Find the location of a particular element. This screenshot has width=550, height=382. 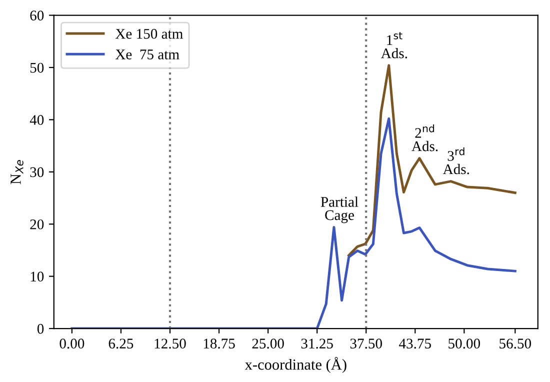

y-tick-label: 40 is located at coordinates (37, 120).